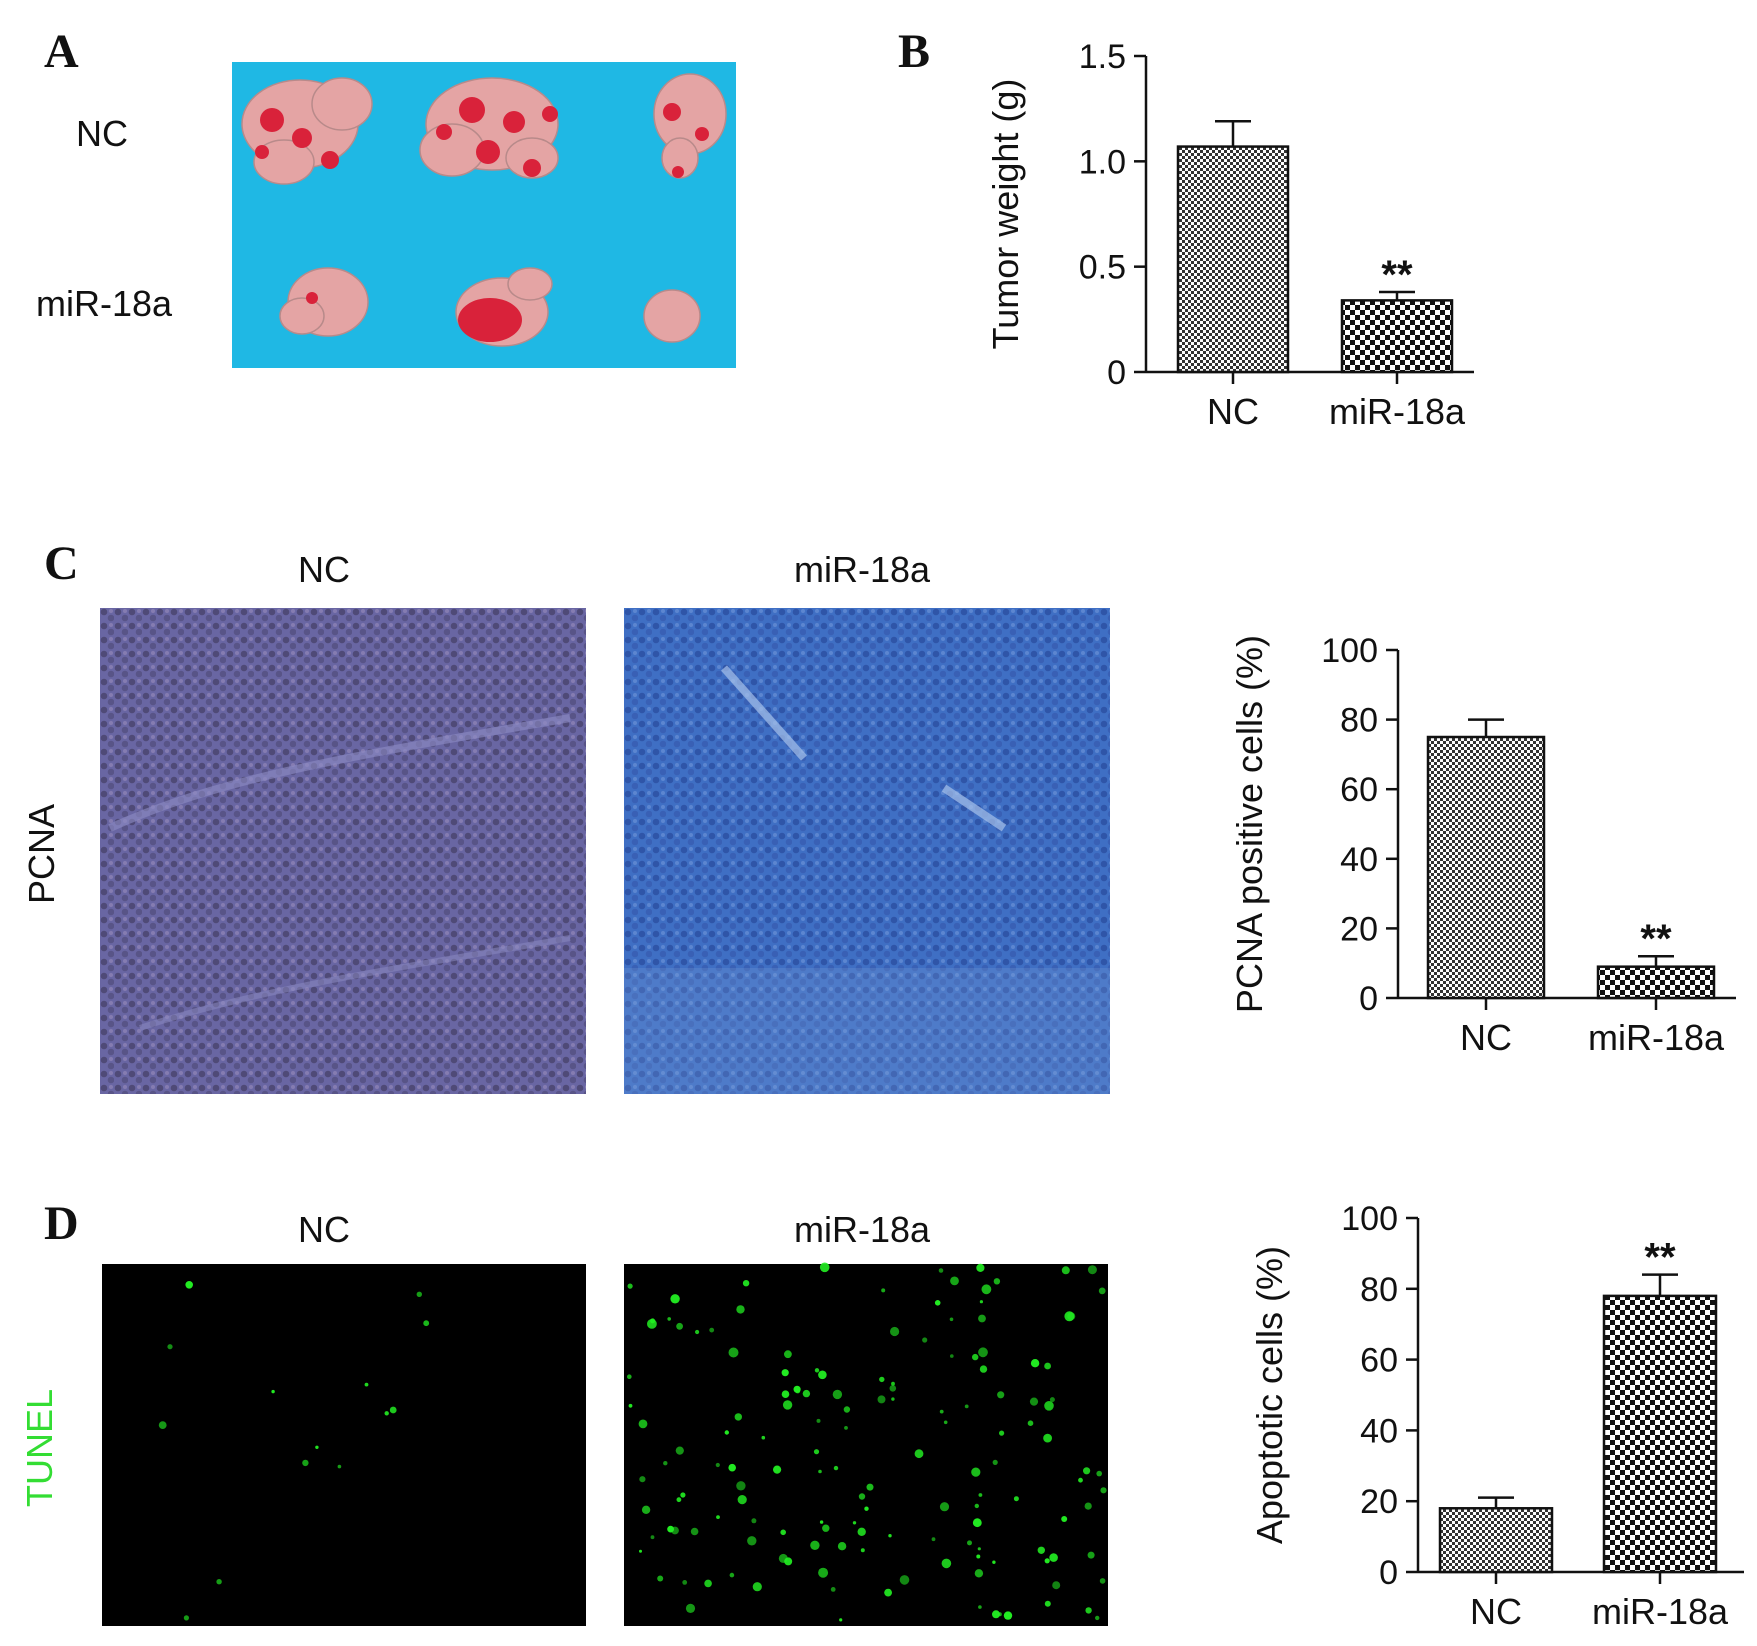 The height and width of the screenshot is (1646, 1757). I want to click on chart-c-x-tick-label: NC, so click(1486, 1037).